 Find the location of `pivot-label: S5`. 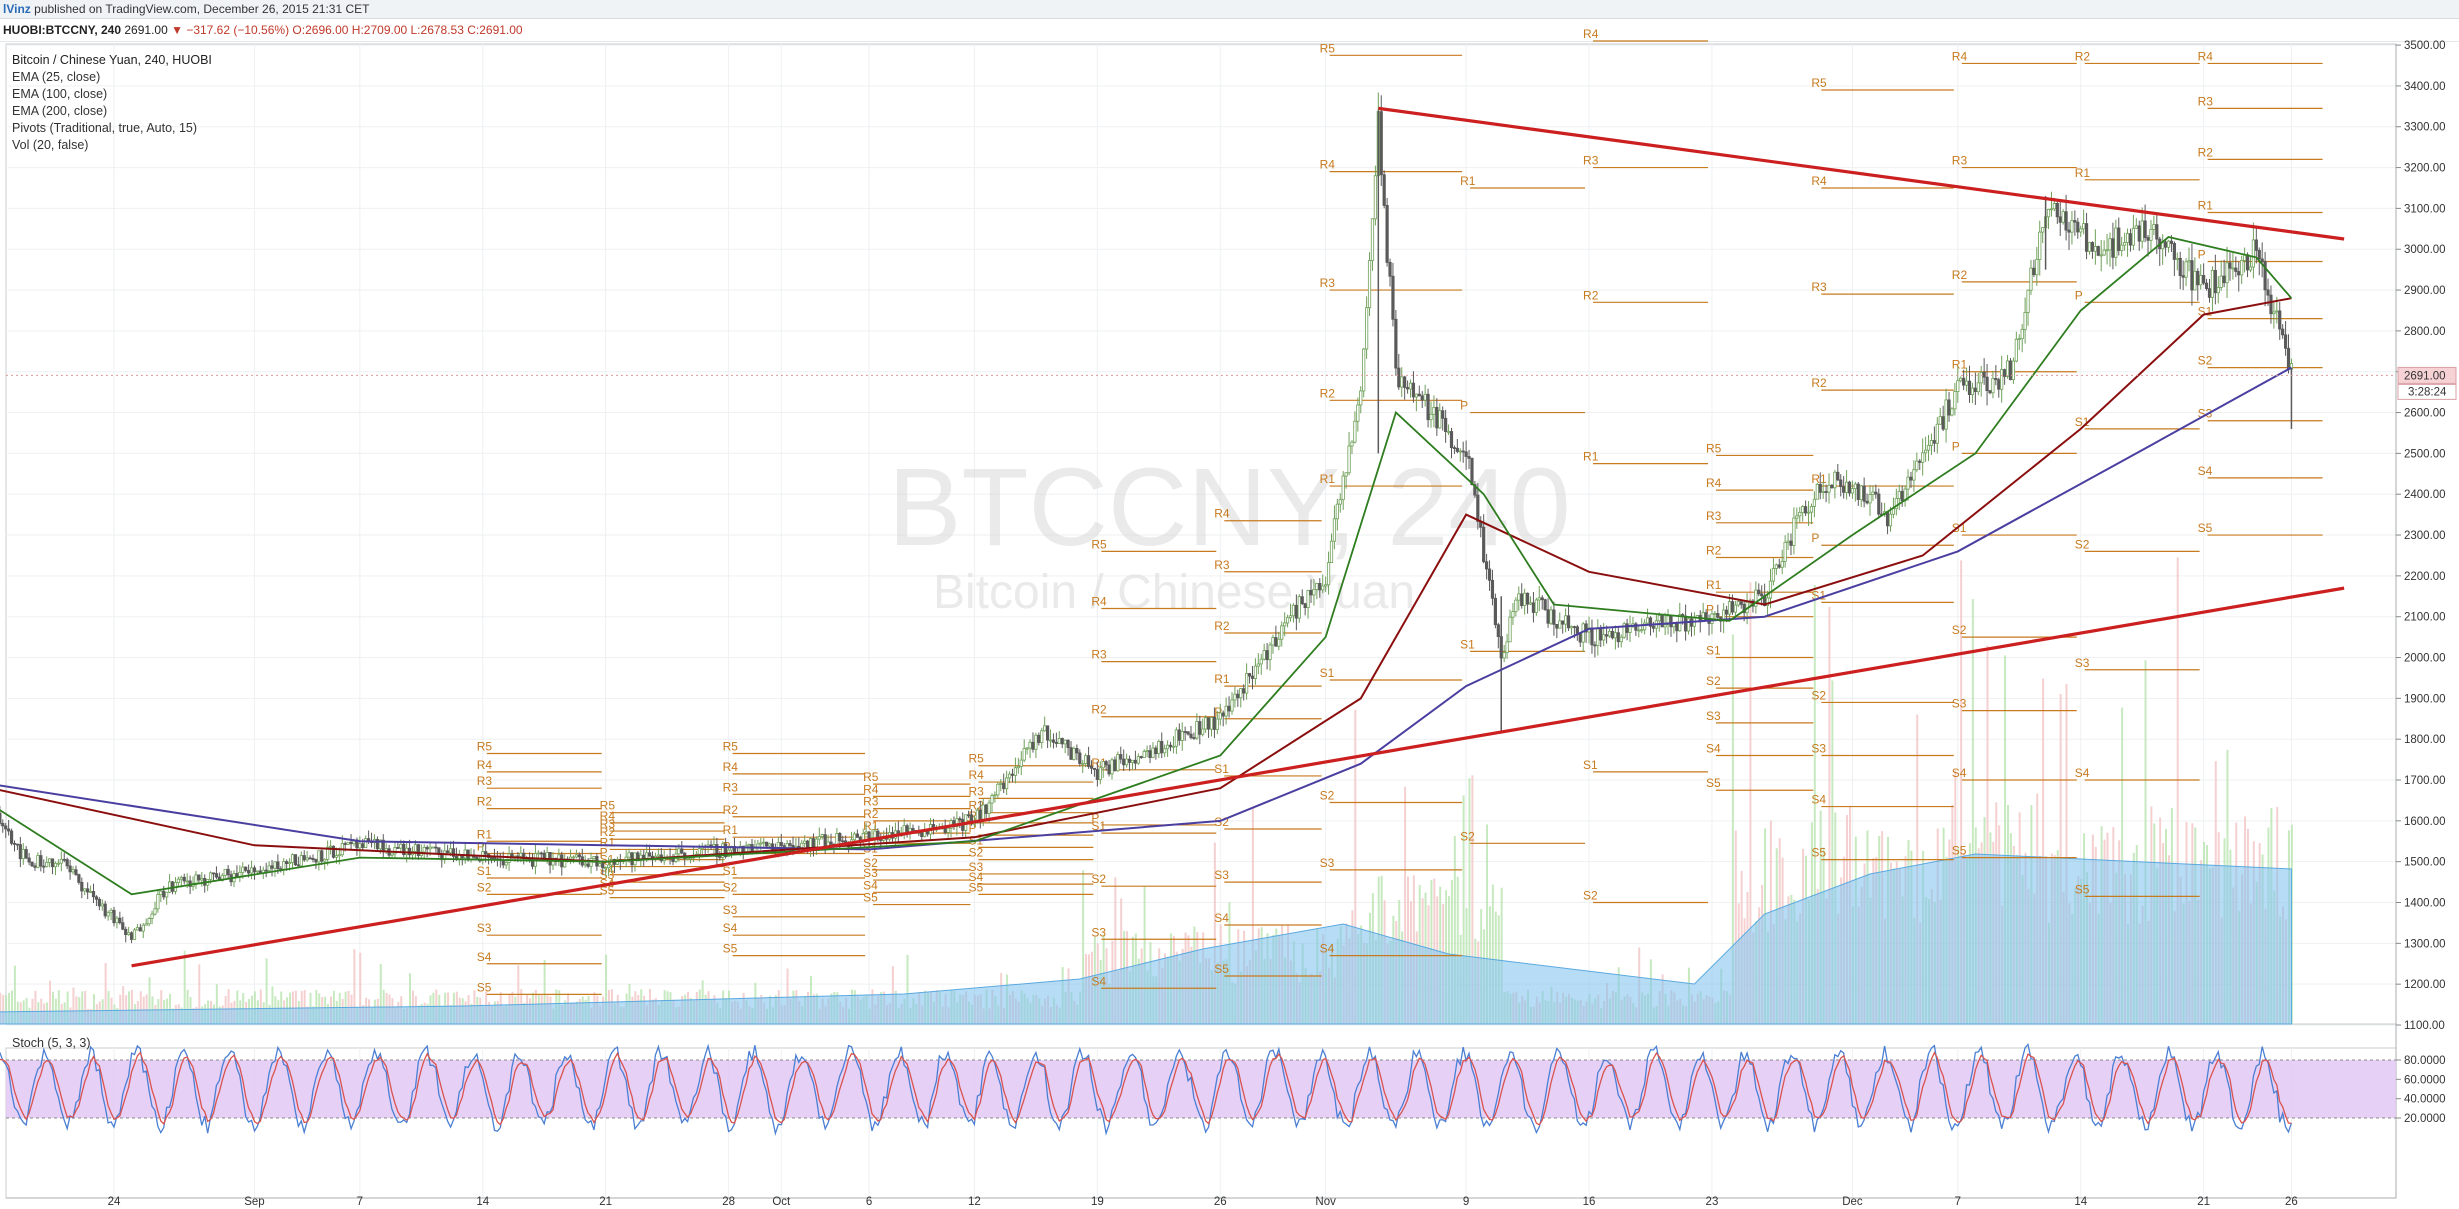

pivot-label: S5 is located at coordinates (870, 898).